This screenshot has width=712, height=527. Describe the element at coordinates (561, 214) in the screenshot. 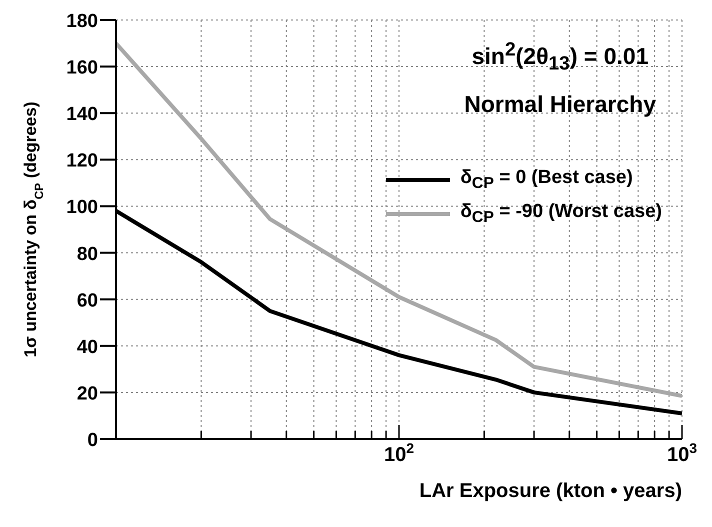

I see `legend-label: δ$_{CP}$ = -90 (Worst case)` at that location.